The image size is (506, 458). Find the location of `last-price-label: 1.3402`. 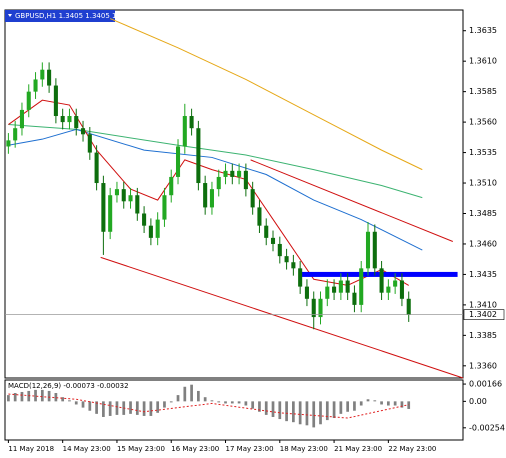

last-price-label: 1.3402 is located at coordinates (483, 314).